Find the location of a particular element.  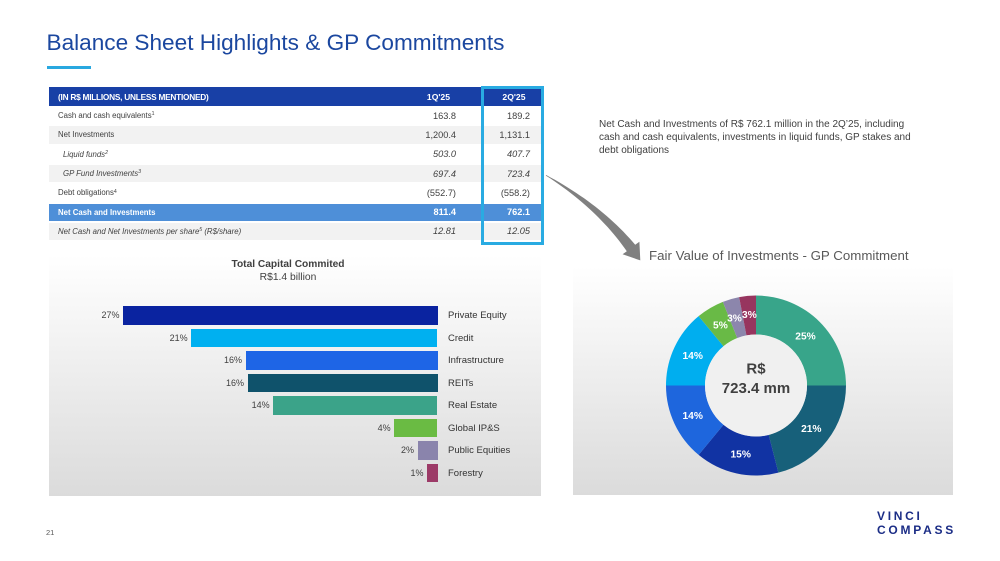

svg-text: 21% is located at coordinates (811, 429).